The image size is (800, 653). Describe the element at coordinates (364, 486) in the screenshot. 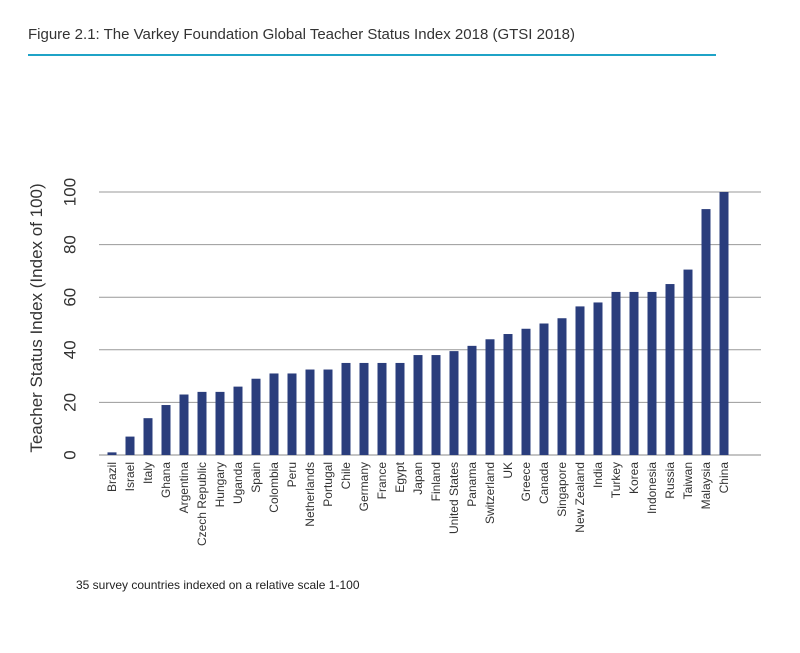

I see `x-tick-label: Germany` at that location.